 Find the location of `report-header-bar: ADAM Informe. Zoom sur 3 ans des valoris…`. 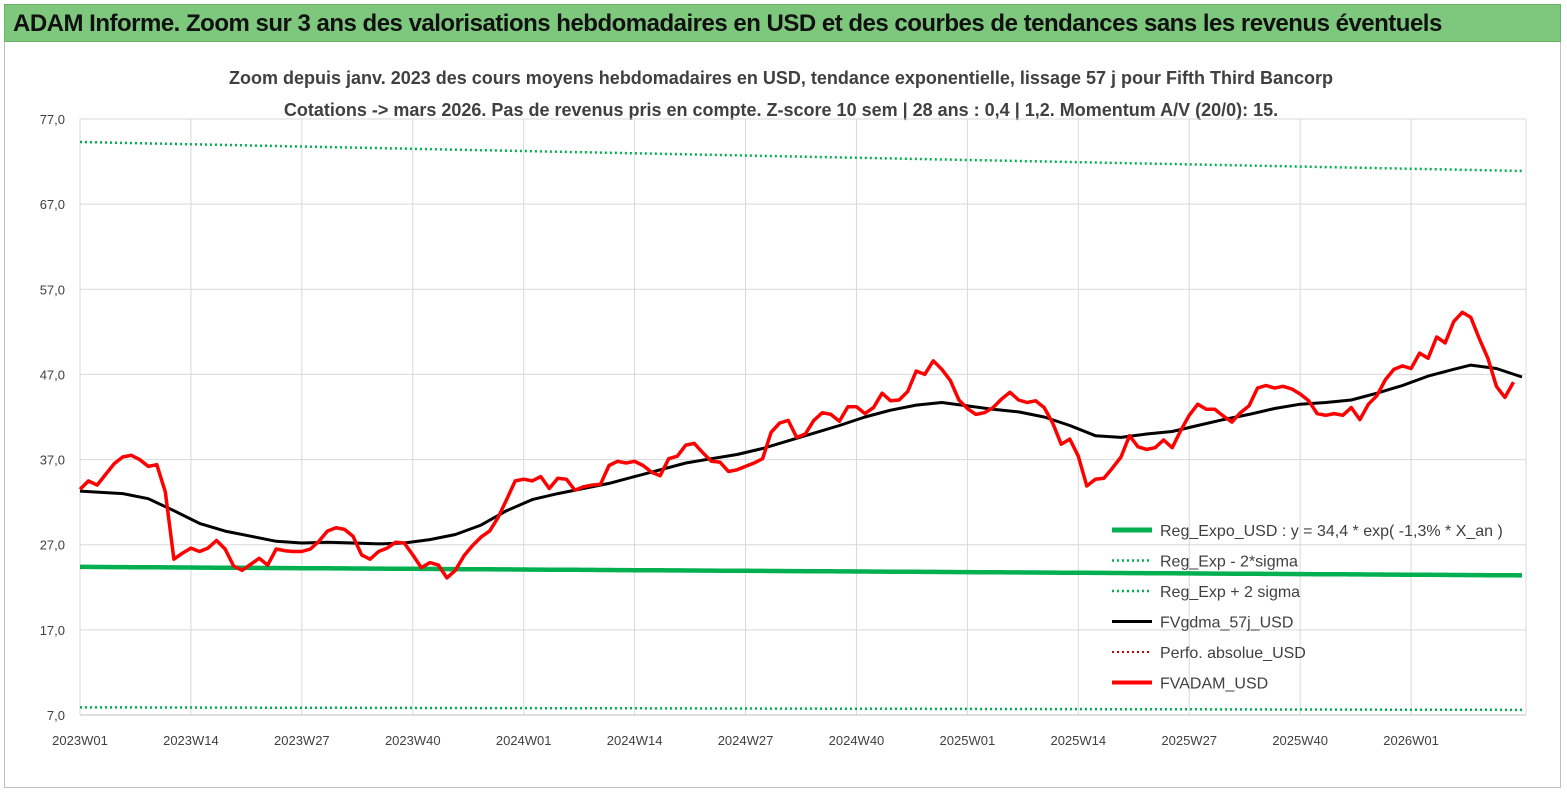

report-header-bar: ADAM Informe. Zoom sur 3 ans des valoris… is located at coordinates (782, 23).